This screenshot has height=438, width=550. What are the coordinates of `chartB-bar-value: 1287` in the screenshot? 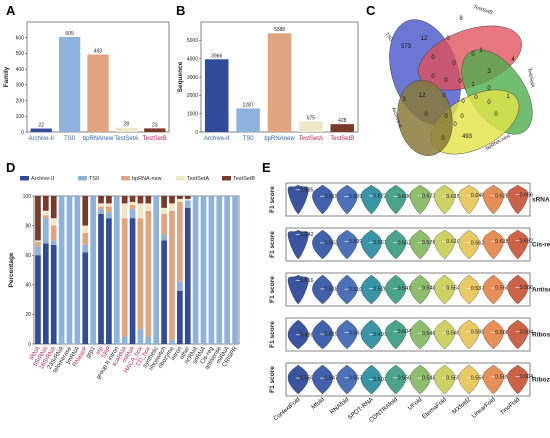 It's located at (248, 105).